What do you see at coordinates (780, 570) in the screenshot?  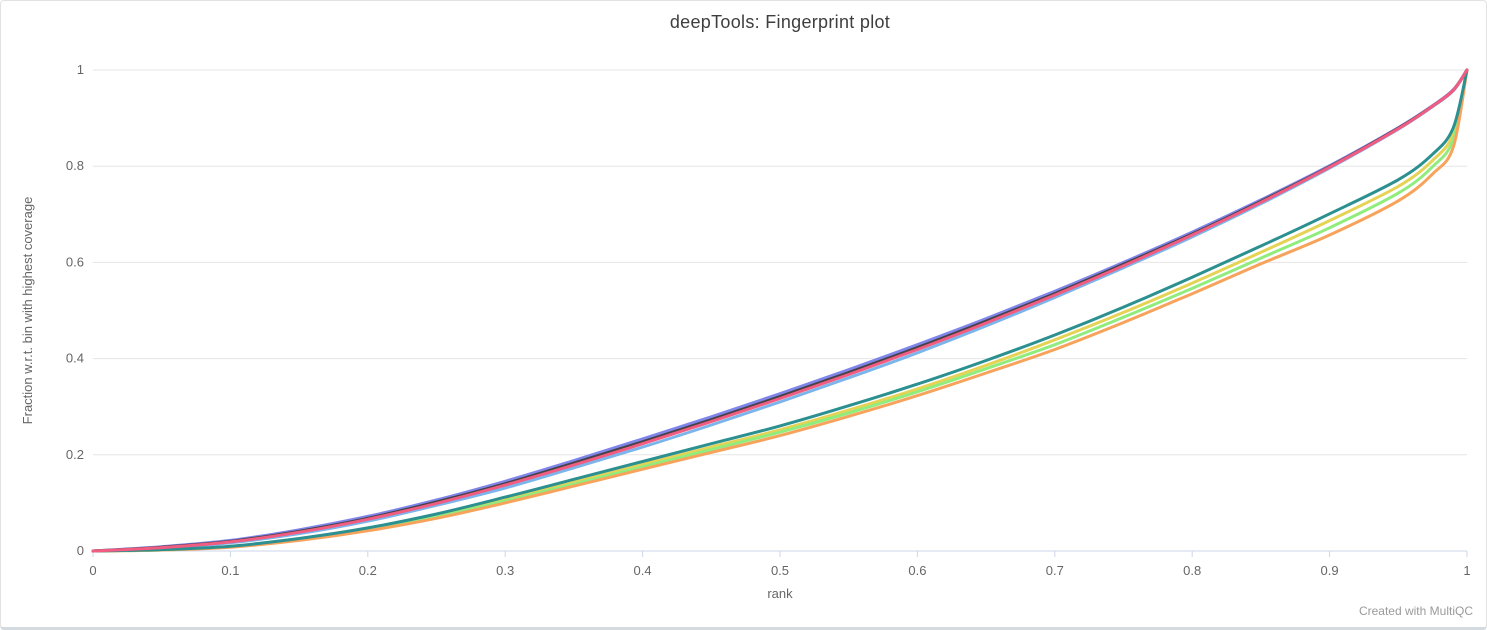 I see `x-tick-label: 0.5` at bounding box center [780, 570].